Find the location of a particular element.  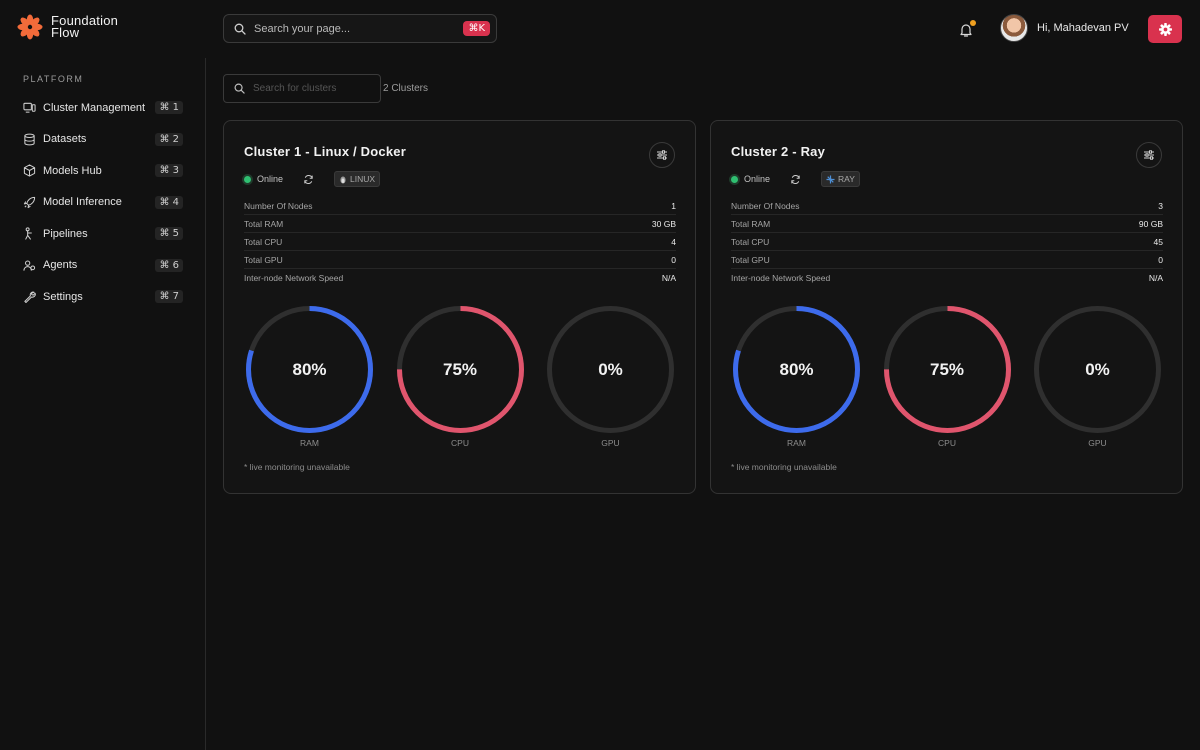

settings-button is located at coordinates (1165, 29).